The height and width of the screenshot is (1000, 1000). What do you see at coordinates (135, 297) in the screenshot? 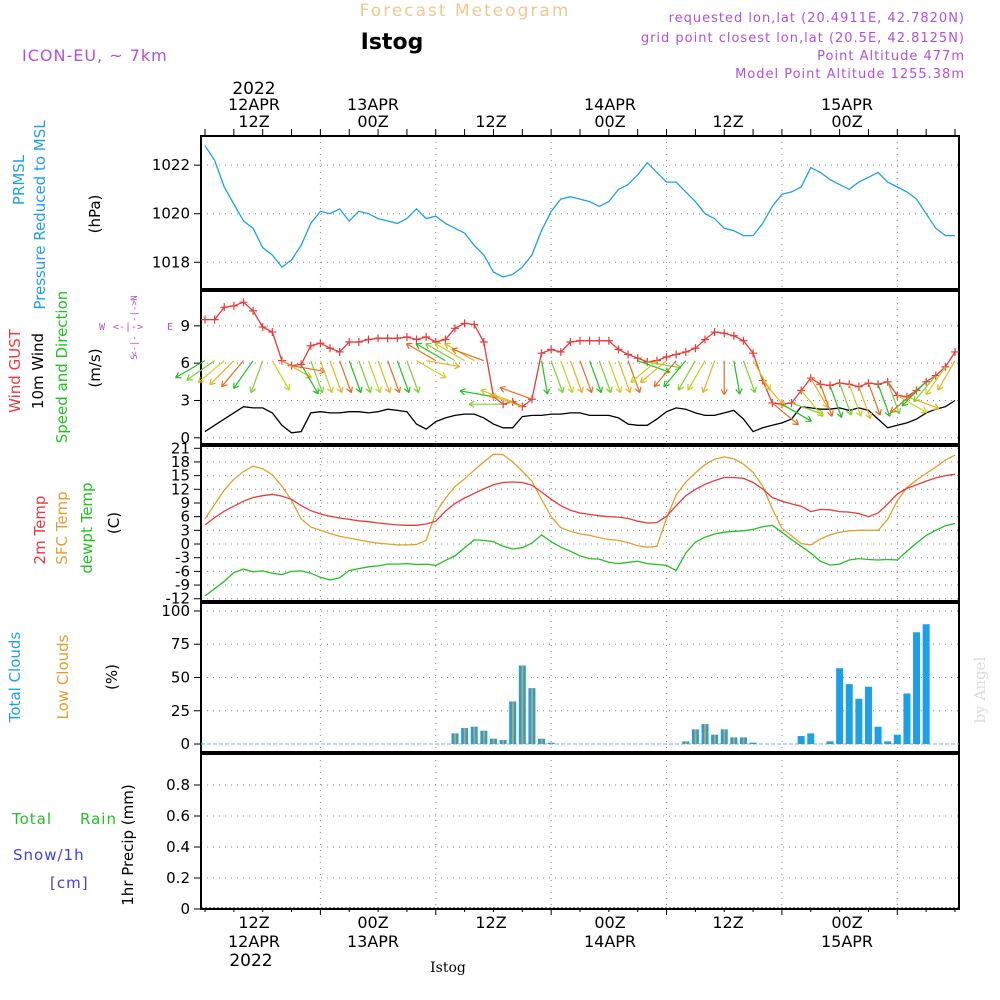
I see `compass-n: N` at bounding box center [135, 297].